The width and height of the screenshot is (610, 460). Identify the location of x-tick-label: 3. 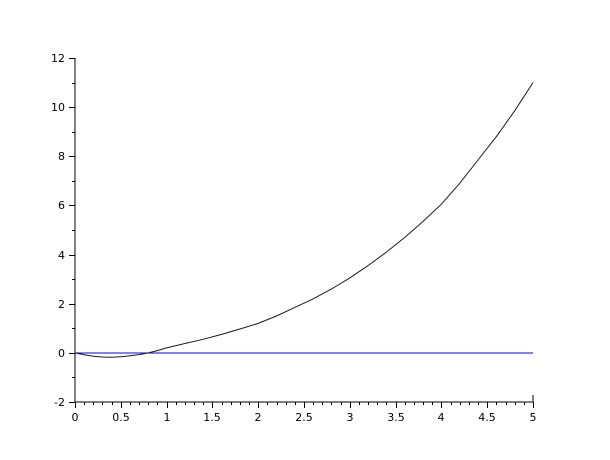
(350, 417).